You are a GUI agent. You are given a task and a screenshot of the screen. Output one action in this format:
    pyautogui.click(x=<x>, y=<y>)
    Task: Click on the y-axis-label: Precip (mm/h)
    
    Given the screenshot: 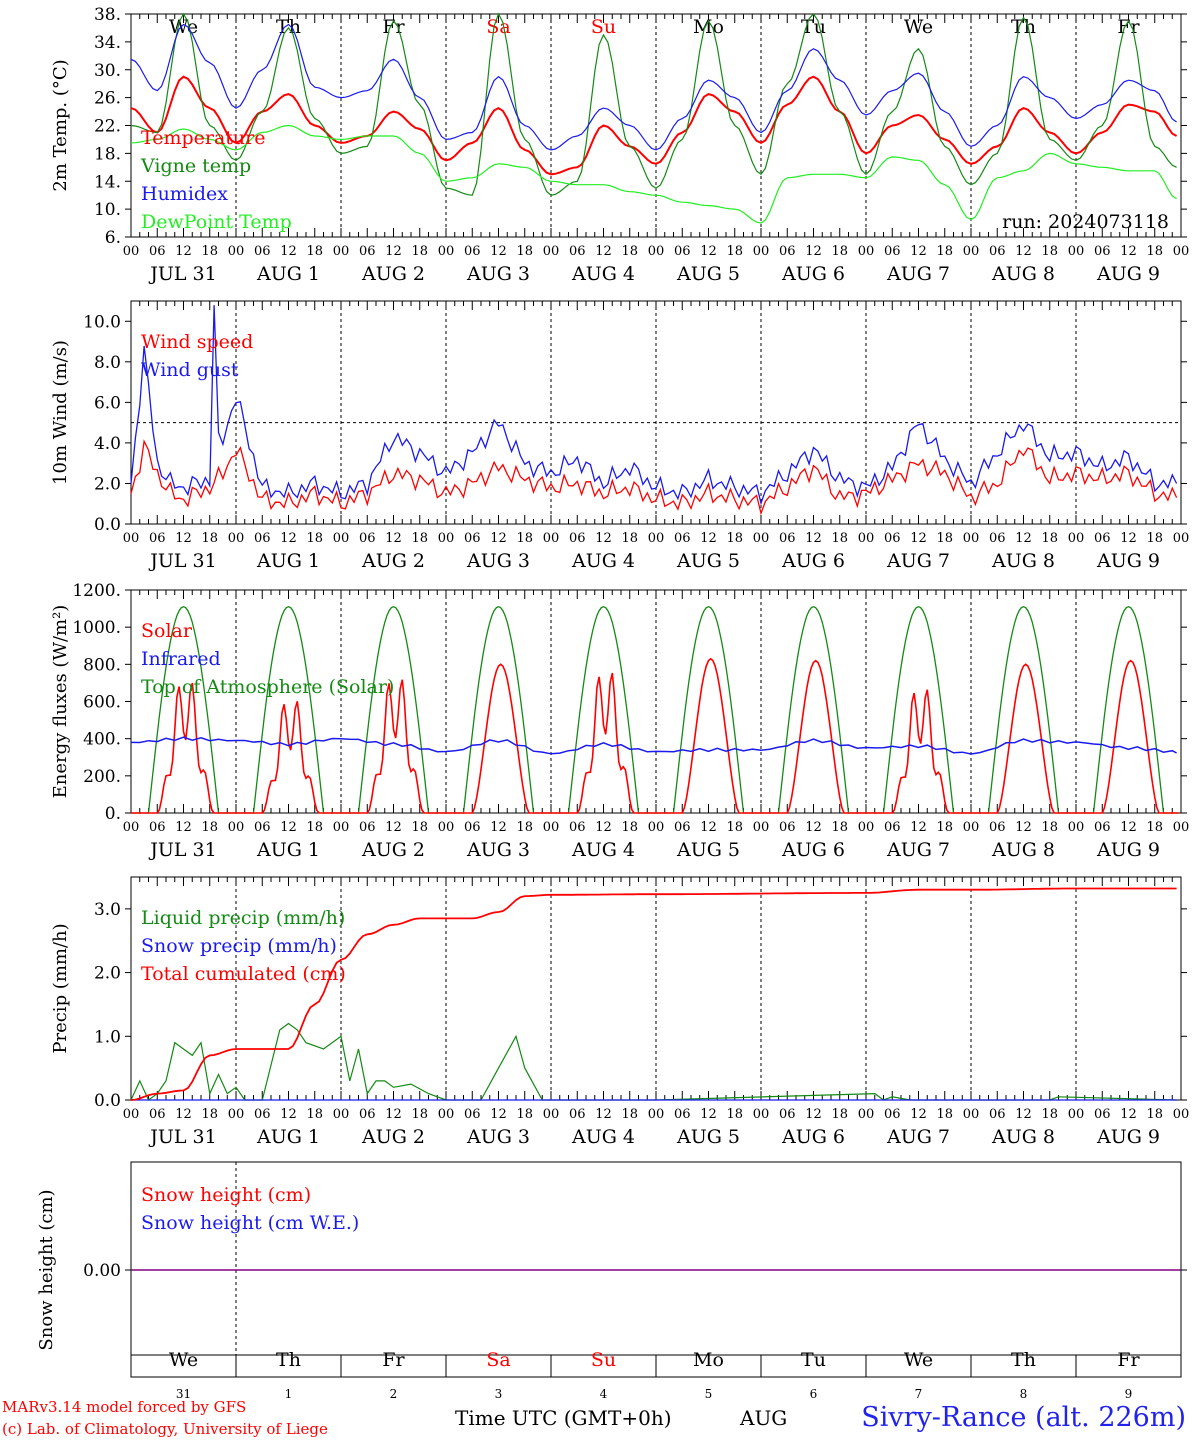 What is the action you would take?
    pyautogui.click(x=60, y=988)
    